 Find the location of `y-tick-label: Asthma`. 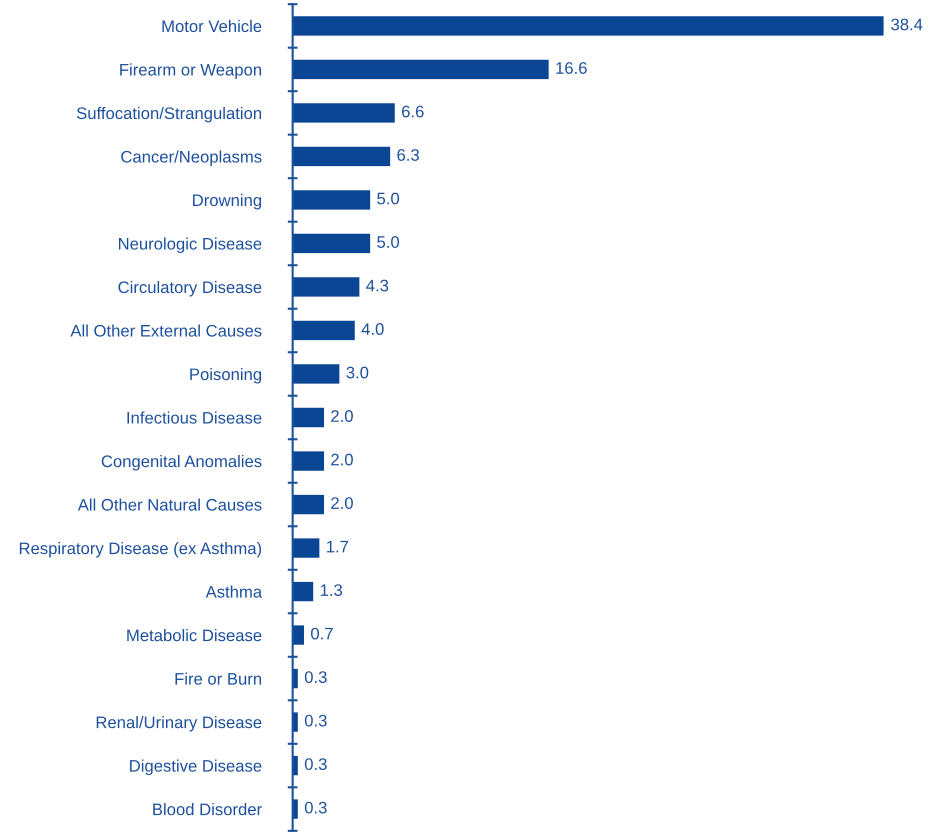

y-tick-label: Asthma is located at coordinates (234, 591).